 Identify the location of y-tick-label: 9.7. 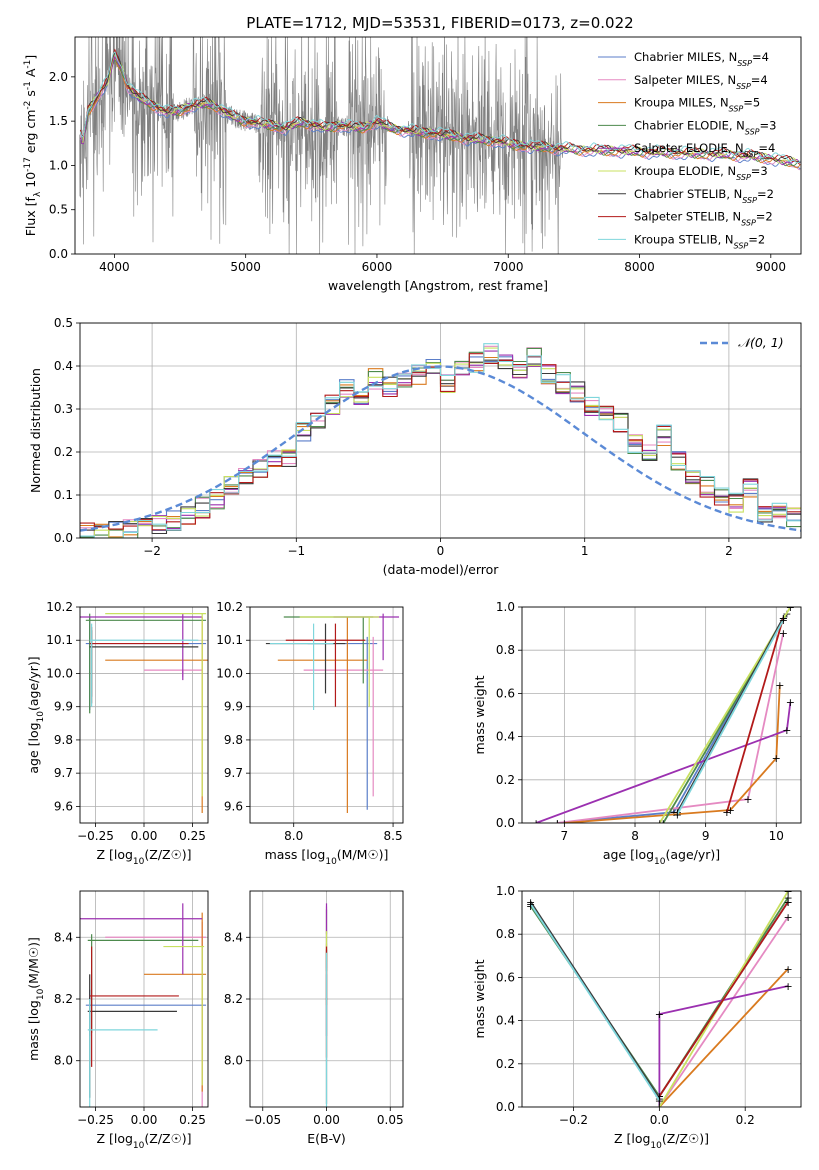
(63, 773).